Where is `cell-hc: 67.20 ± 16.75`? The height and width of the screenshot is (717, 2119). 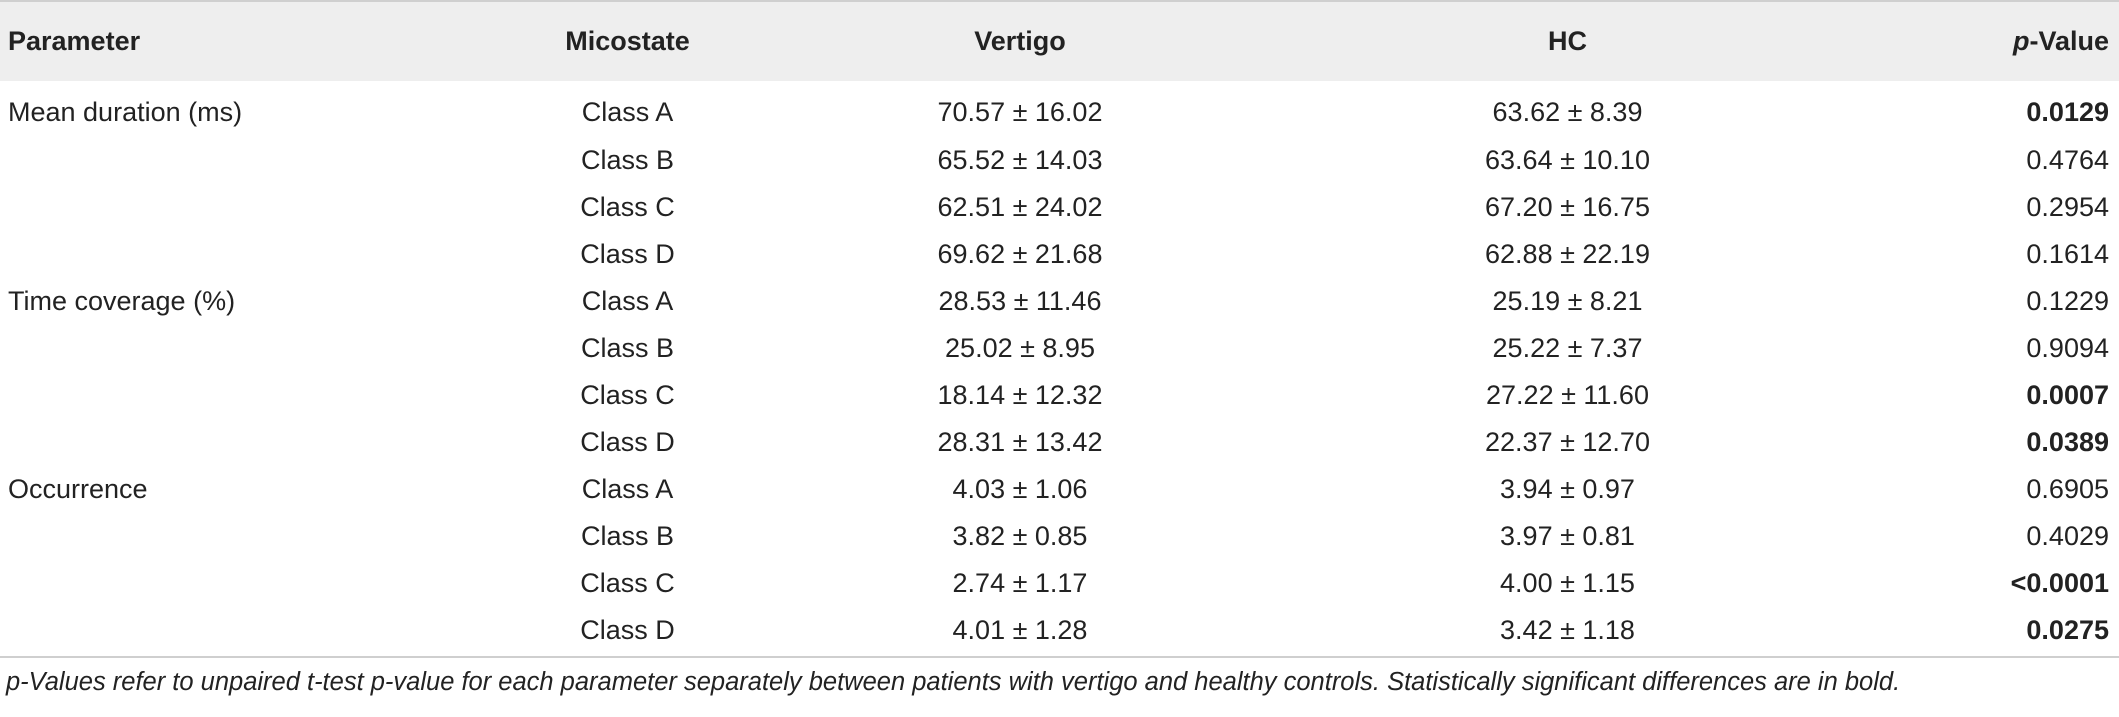 cell-hc: 67.20 ± 16.75 is located at coordinates (1567, 207).